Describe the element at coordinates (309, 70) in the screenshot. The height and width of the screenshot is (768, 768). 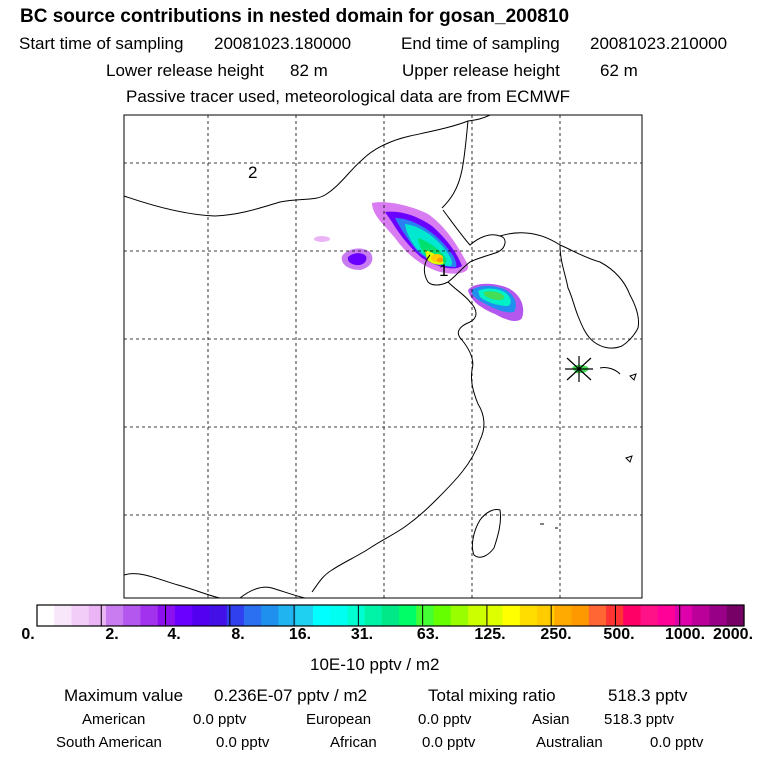
I see `lower-release-value: 82 m` at that location.